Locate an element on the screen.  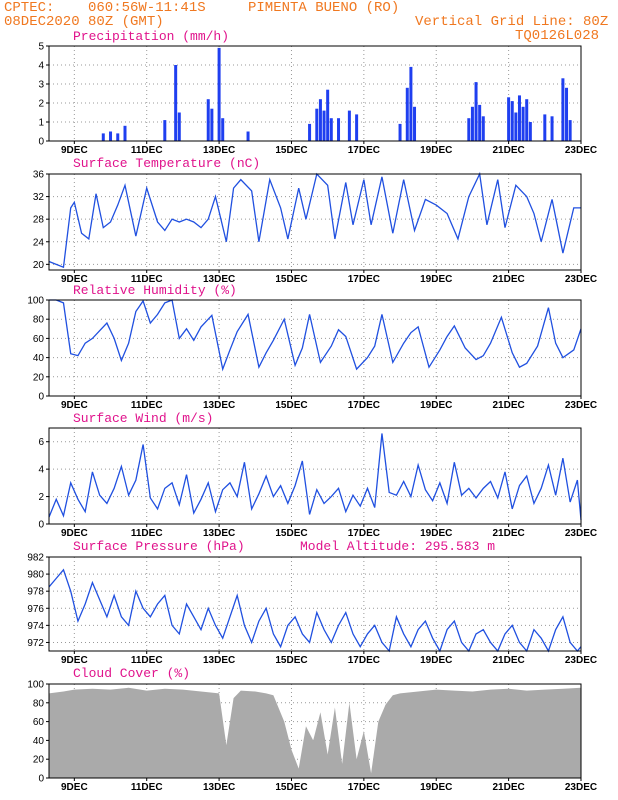
y-tick-label: 974 is located at coordinates (35, 626).